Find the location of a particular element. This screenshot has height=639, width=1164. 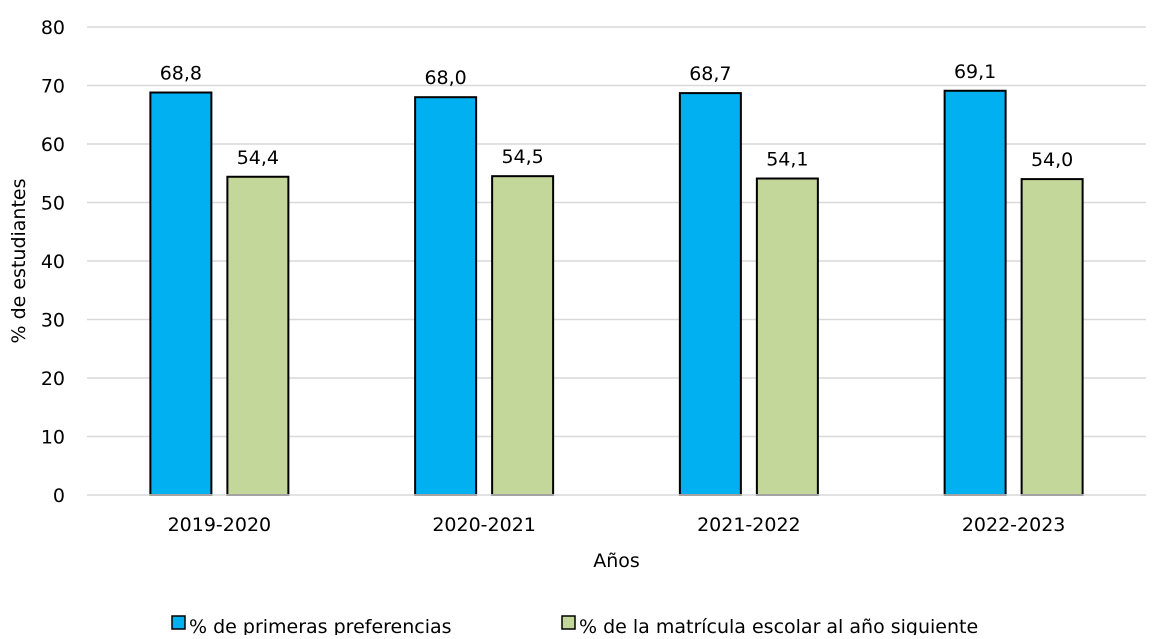

y-tick-label: 40 is located at coordinates (53, 262).